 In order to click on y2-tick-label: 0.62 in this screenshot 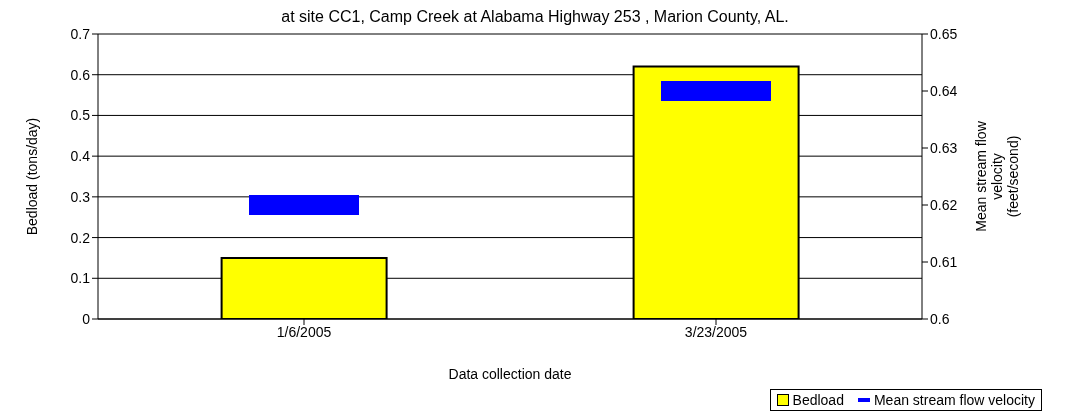, I will do `click(944, 204)`.